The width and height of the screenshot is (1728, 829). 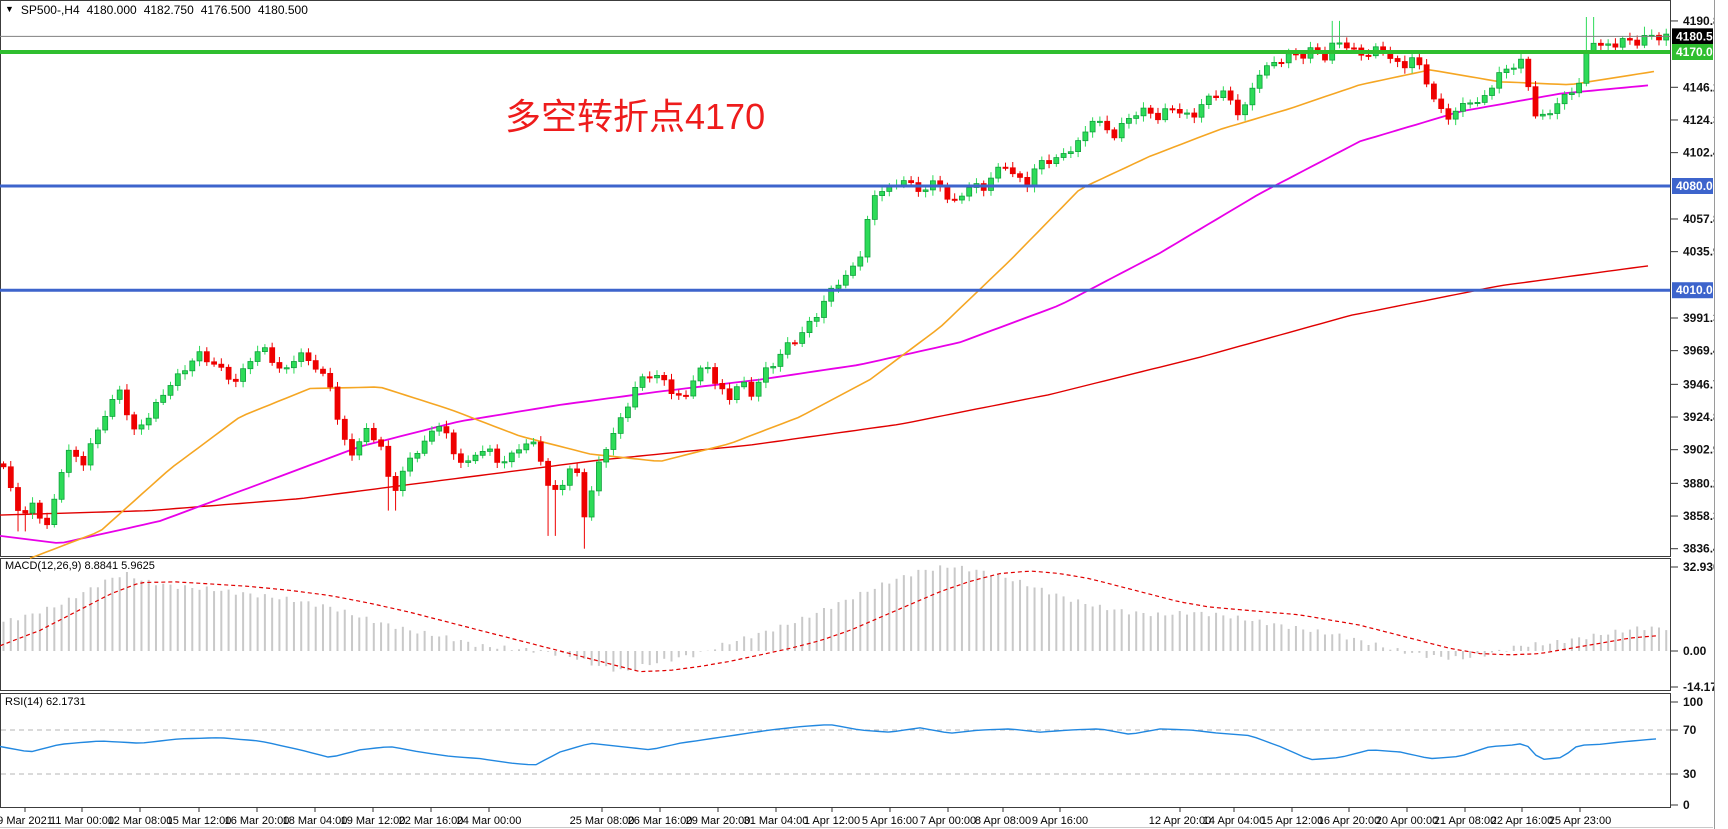 I want to click on time-axis-label: 29 Mar 20:00, so click(x=718, y=821).